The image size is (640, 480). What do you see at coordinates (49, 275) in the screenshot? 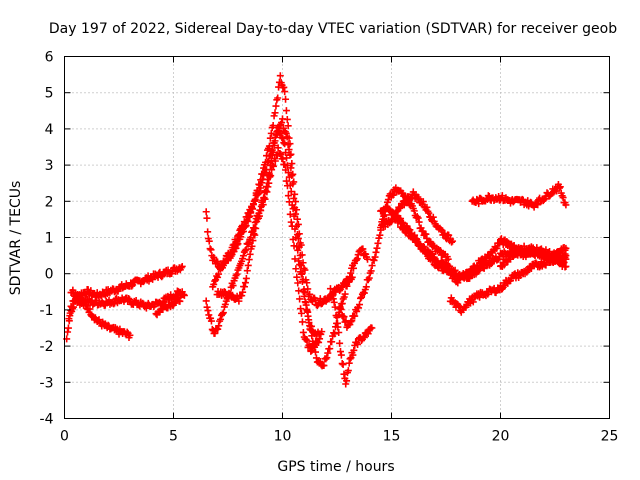
I see `y-tick-label: 0` at bounding box center [49, 275].